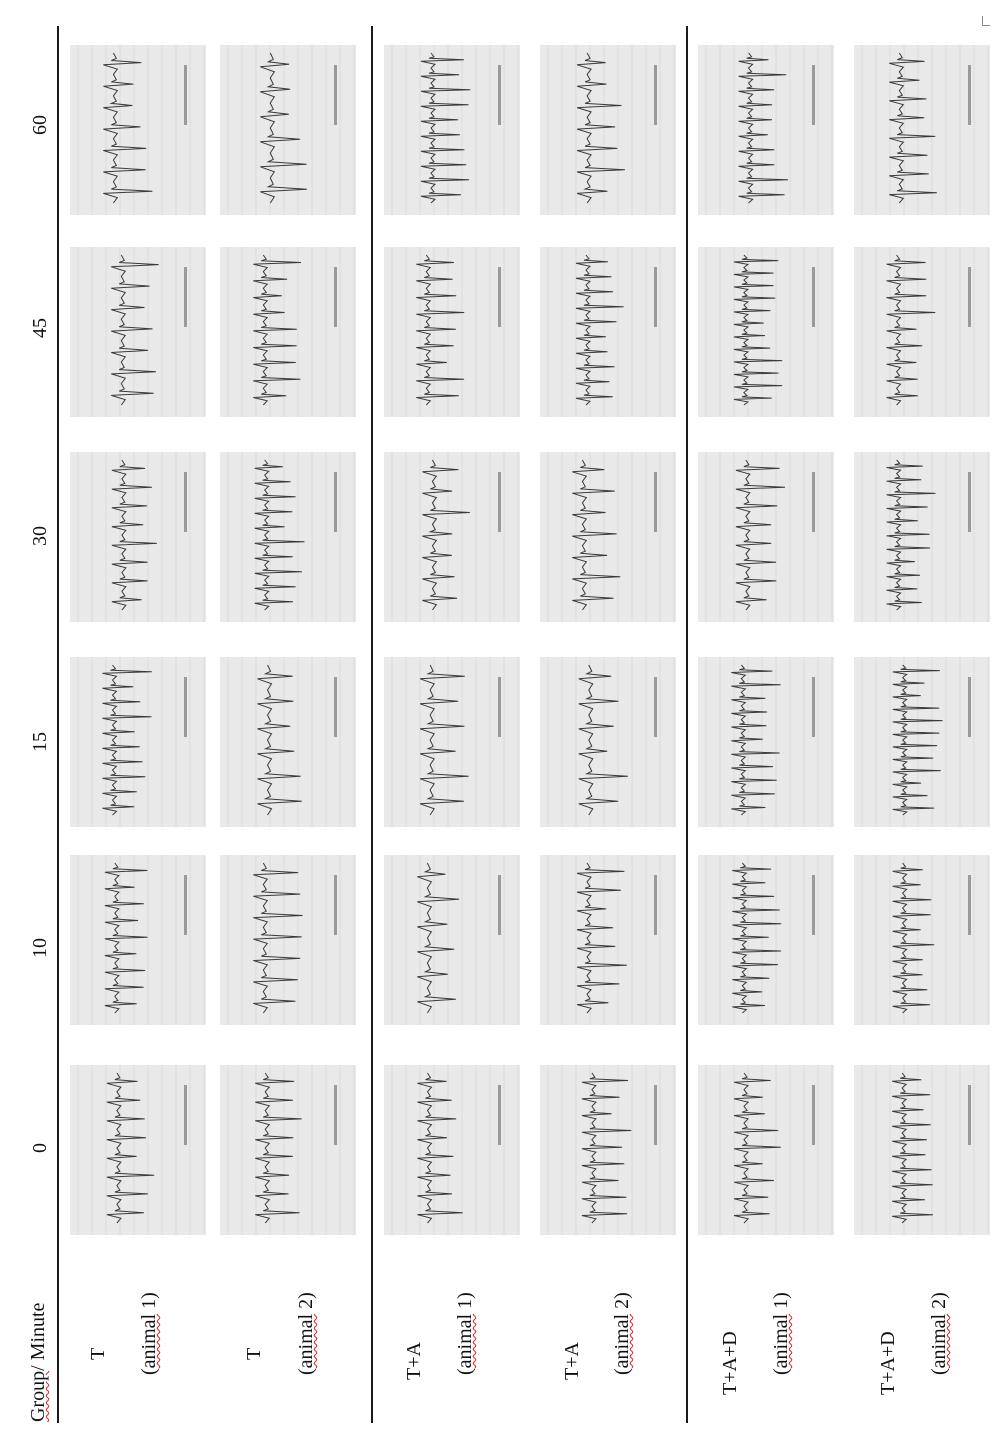 The image size is (995, 1437). I want to click on minute-label: 15, so click(40, 742).